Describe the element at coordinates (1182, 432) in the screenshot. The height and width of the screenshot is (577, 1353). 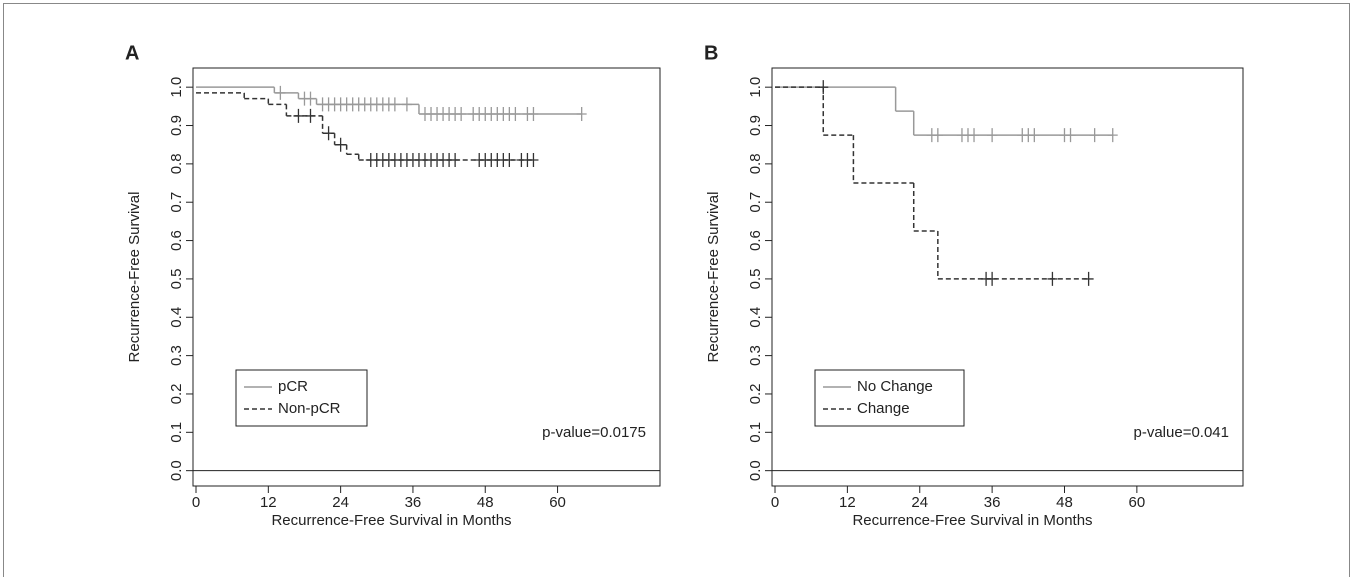
I see `p-value: p-value=0.041` at that location.